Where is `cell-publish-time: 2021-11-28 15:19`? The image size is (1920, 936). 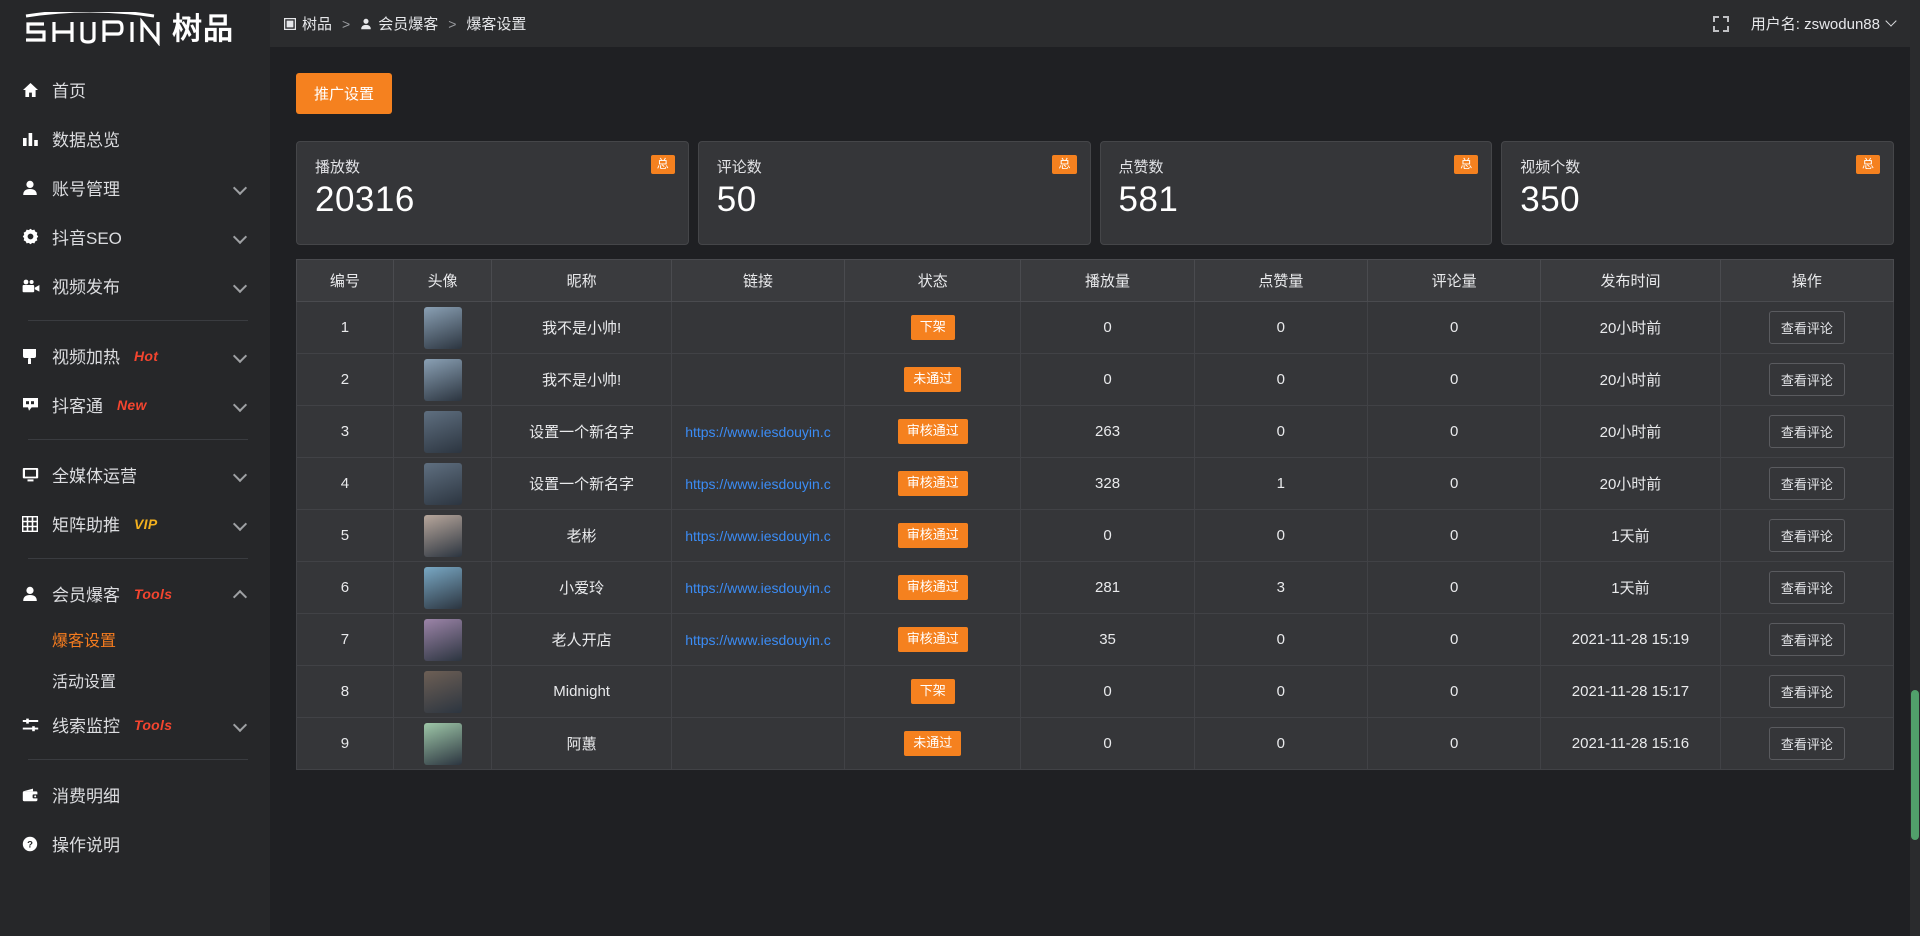 cell-publish-time: 2021-11-28 15:19 is located at coordinates (1630, 639).